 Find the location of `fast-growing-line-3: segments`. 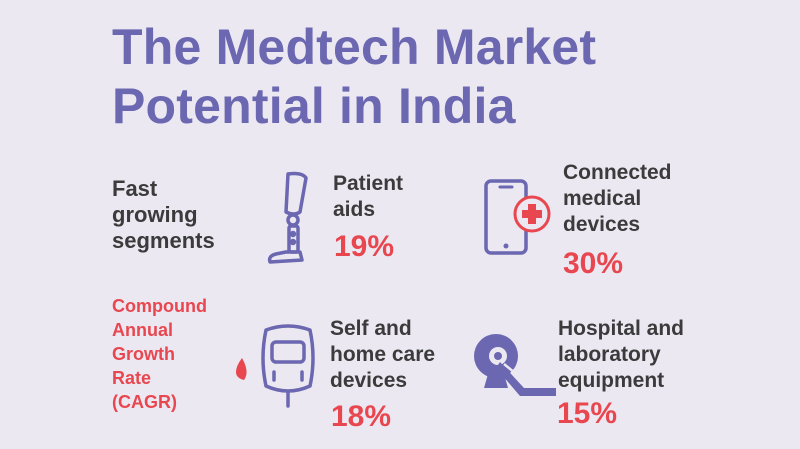

fast-growing-line-3: segments is located at coordinates (163, 240).